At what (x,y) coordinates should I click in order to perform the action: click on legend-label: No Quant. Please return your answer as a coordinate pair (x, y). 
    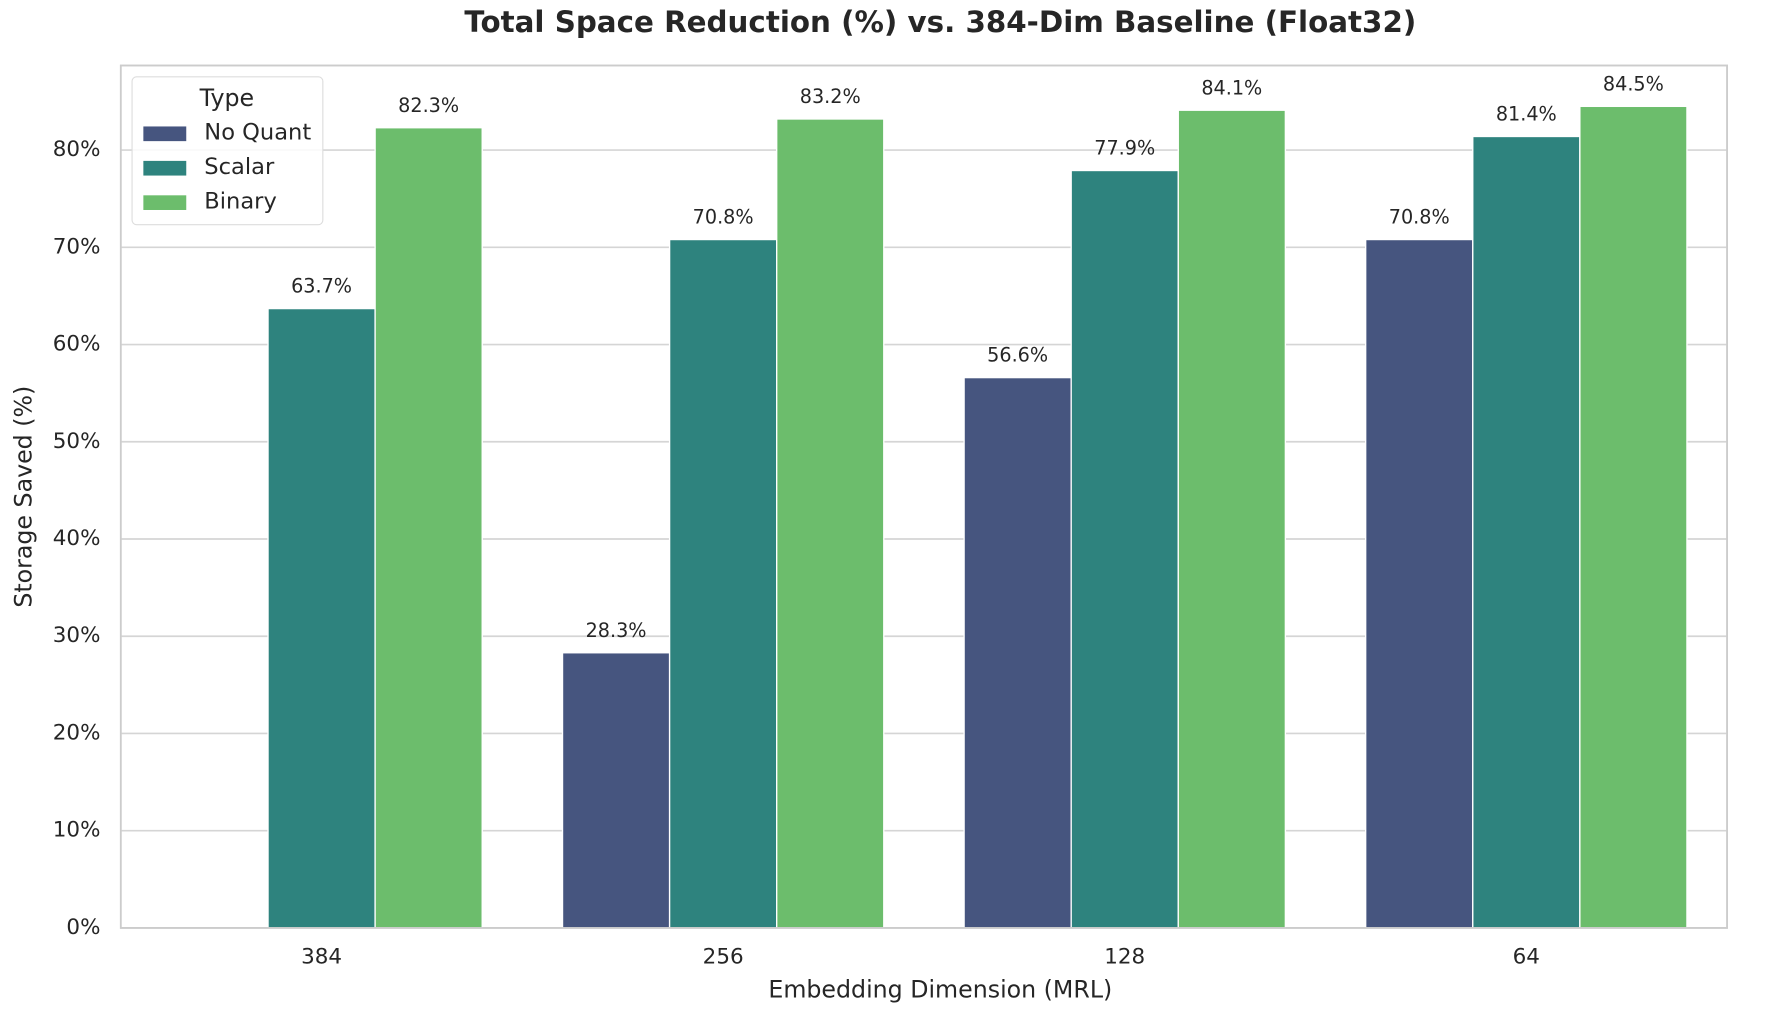
    Looking at the image, I should click on (257, 133).